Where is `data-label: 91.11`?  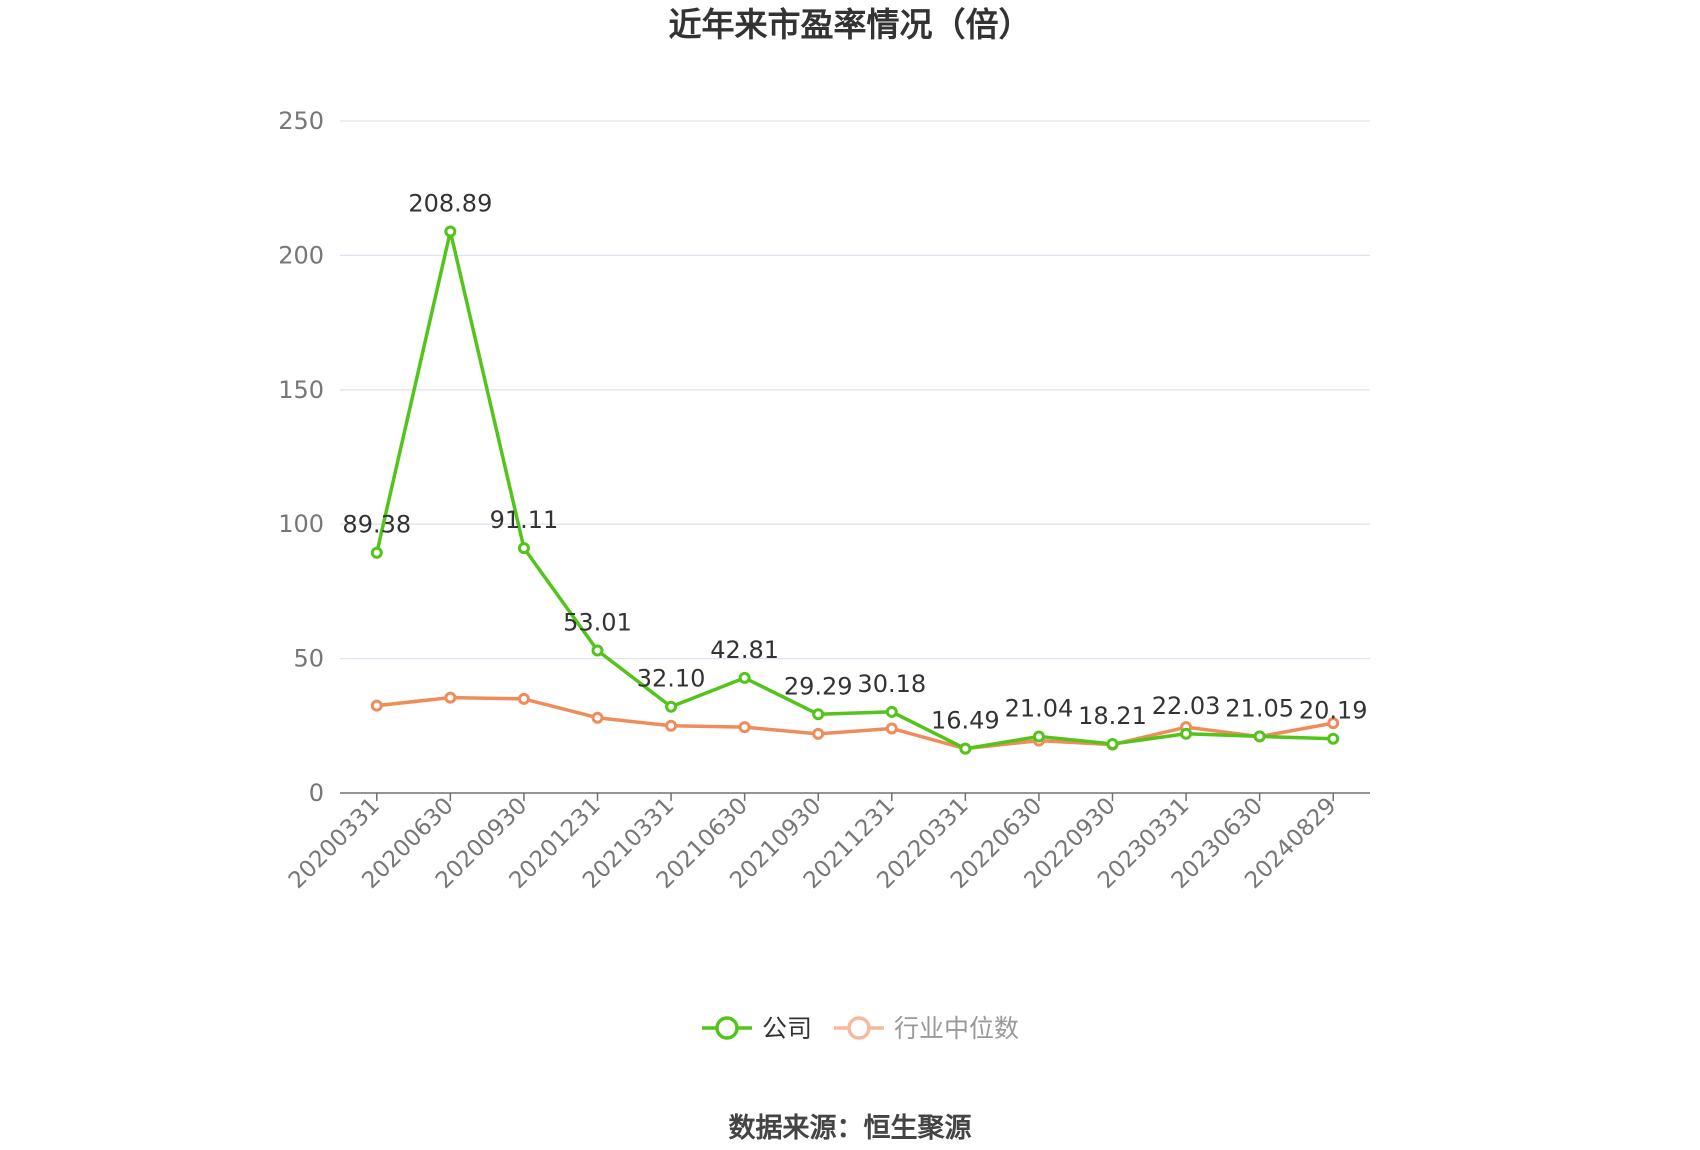
data-label: 91.11 is located at coordinates (524, 520).